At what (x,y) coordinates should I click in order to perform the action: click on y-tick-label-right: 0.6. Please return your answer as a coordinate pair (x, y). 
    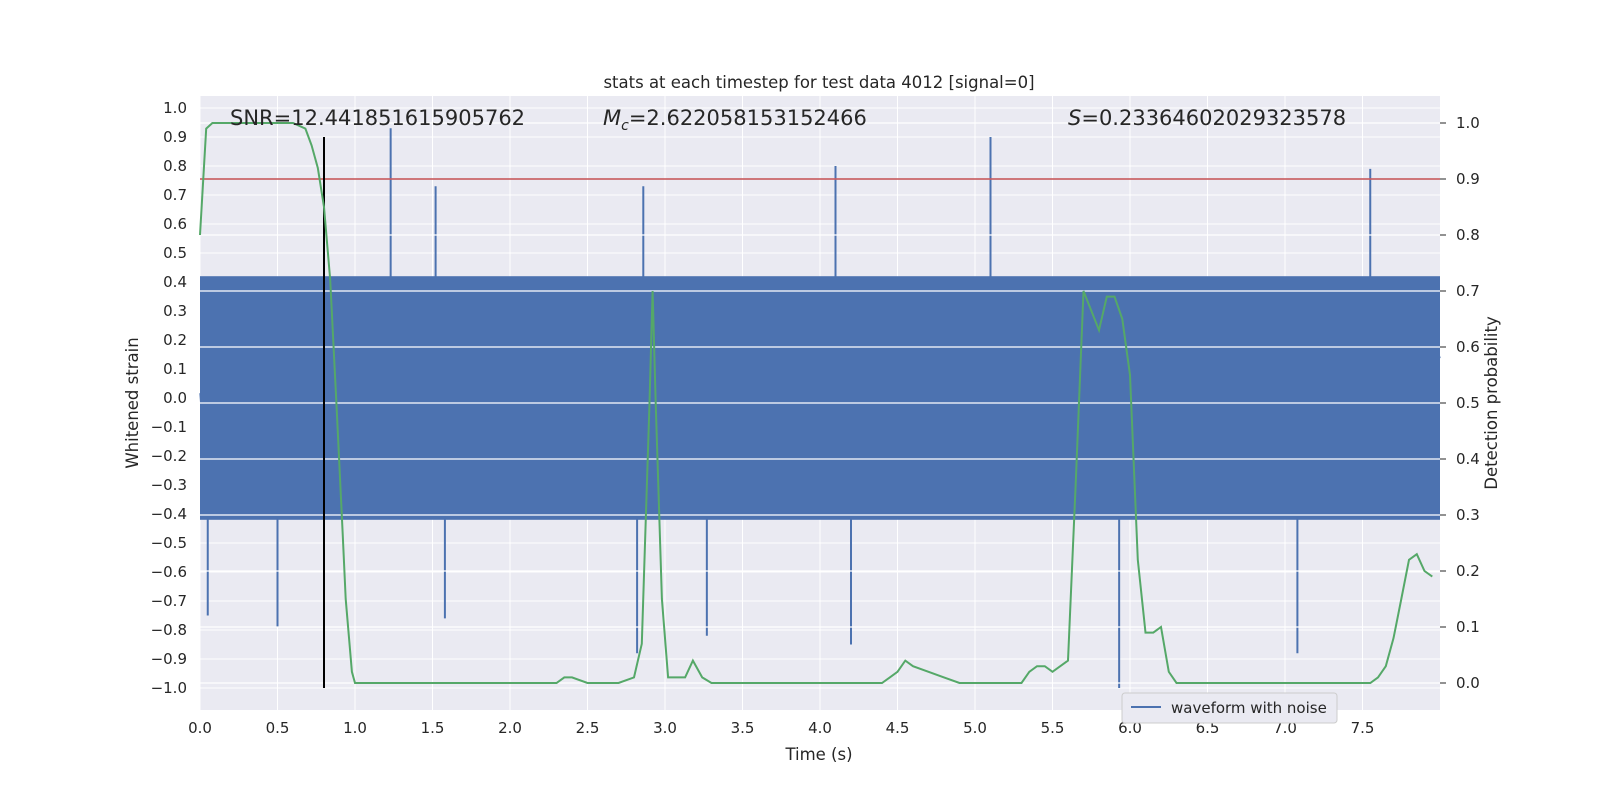
    Looking at the image, I should click on (1468, 347).